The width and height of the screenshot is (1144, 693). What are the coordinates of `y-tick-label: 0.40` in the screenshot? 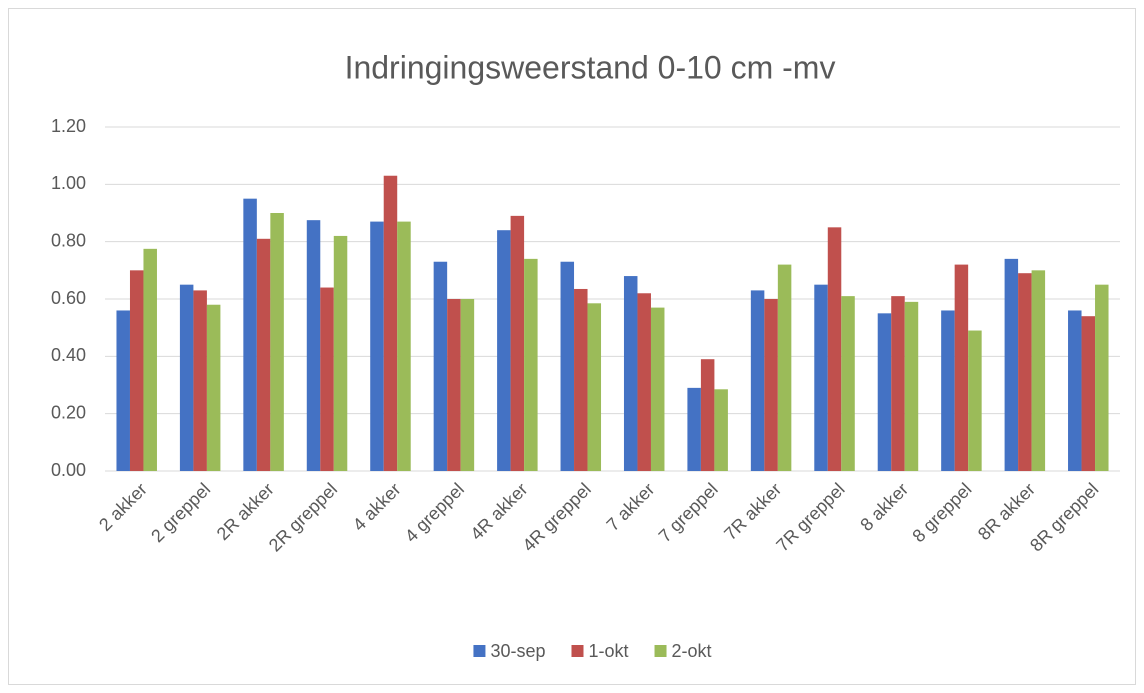 It's located at (68, 355).